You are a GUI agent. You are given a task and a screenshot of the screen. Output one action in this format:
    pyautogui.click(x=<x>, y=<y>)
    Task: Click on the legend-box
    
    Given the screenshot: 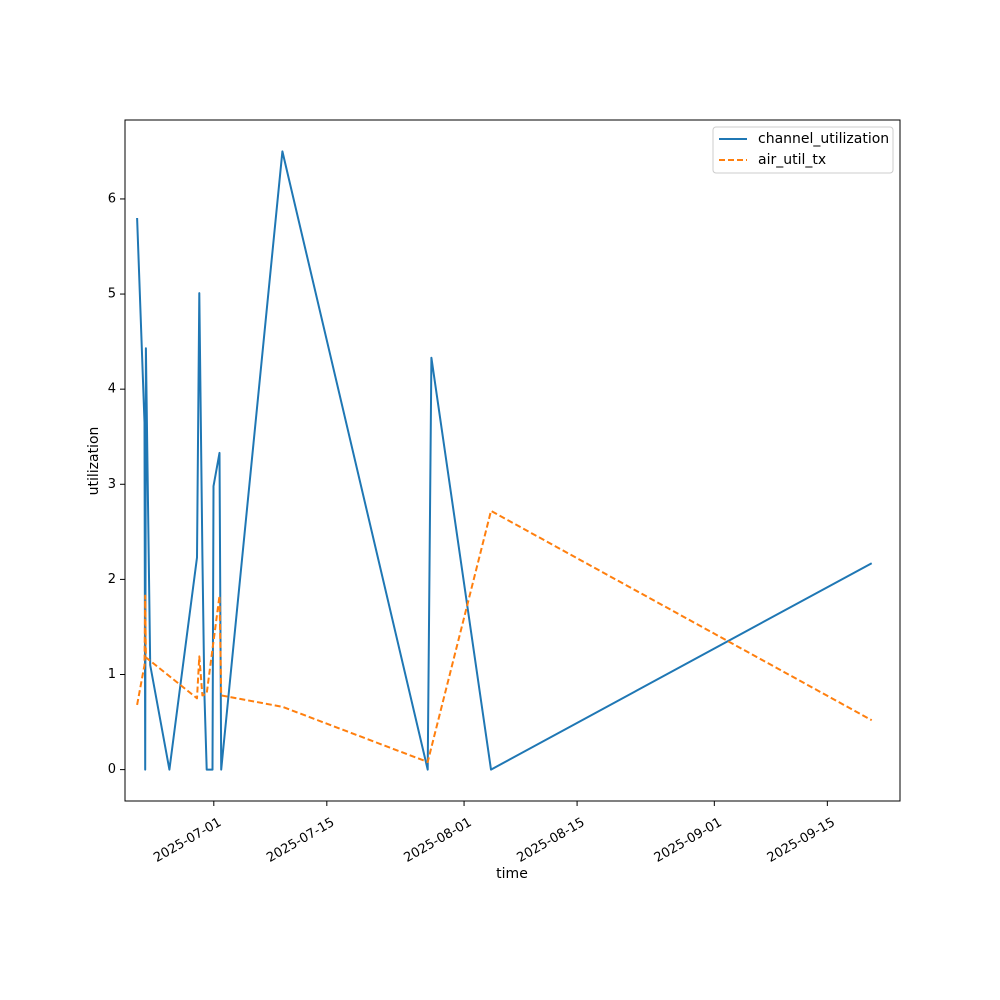 What is the action you would take?
    pyautogui.click(x=803, y=150)
    